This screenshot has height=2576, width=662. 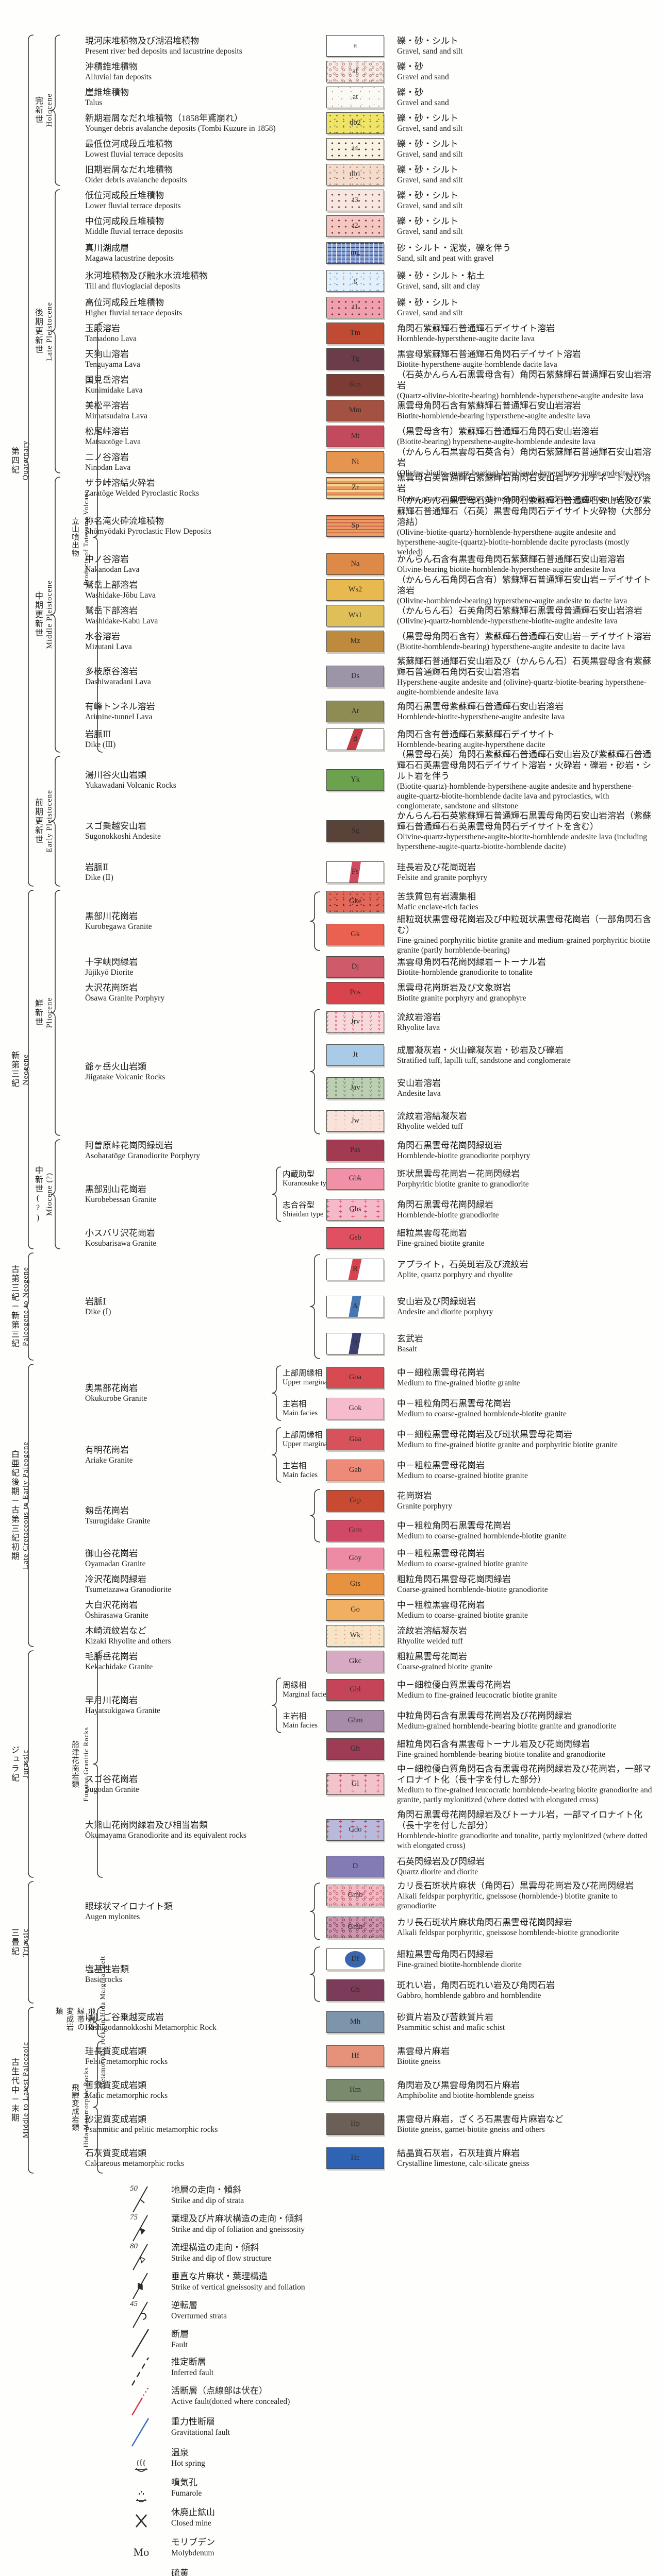 I want to click on unit-name: 天狗山溶岩 Tenguyama Lava, so click(x=193, y=359).